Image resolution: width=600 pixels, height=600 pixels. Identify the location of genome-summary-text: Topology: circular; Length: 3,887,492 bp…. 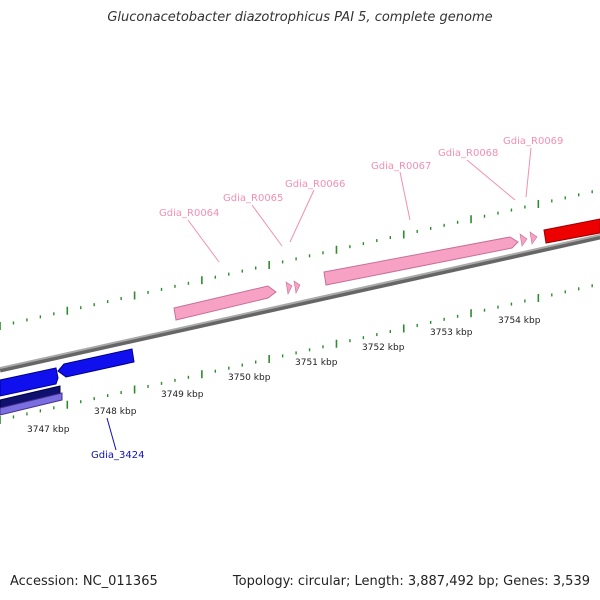
(411, 581).